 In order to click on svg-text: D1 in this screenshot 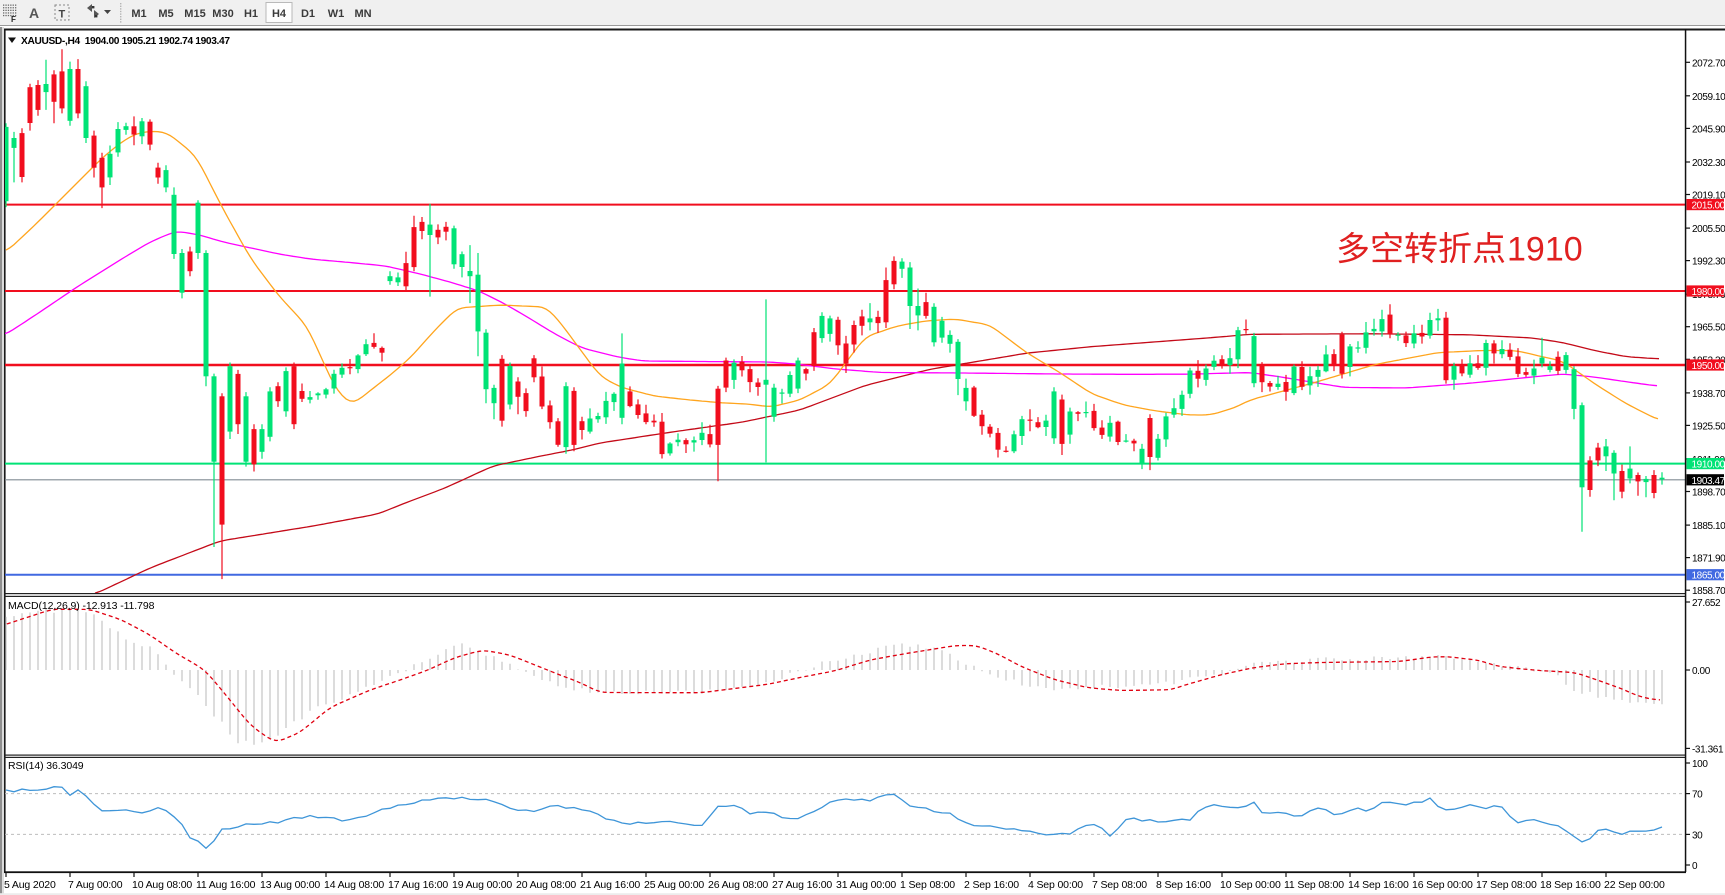, I will do `click(308, 14)`.